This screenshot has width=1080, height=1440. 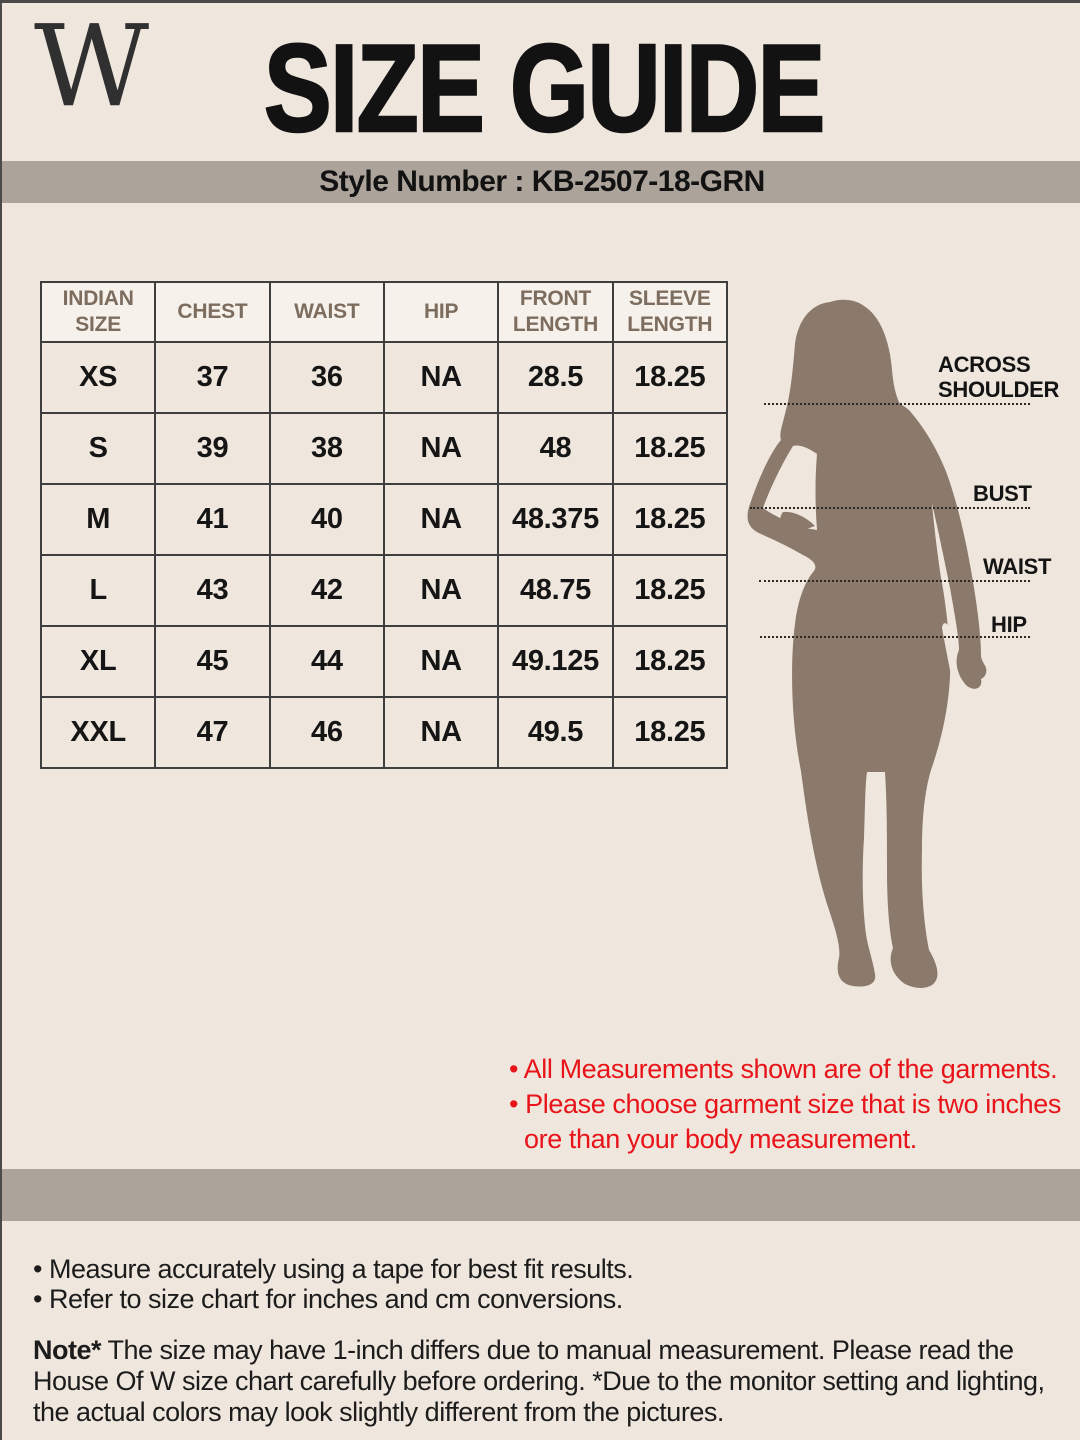 What do you see at coordinates (326, 448) in the screenshot?
I see `value-cell: 38` at bounding box center [326, 448].